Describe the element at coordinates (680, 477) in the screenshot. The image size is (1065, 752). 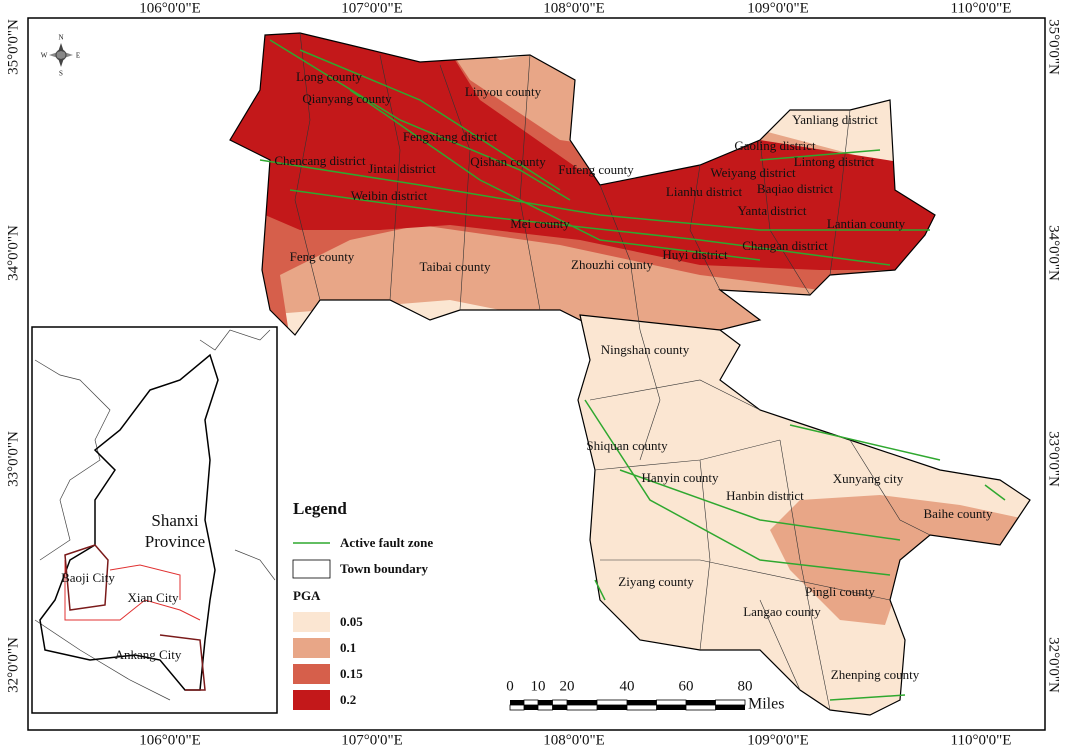
I see `place-label: Hanyin county` at that location.